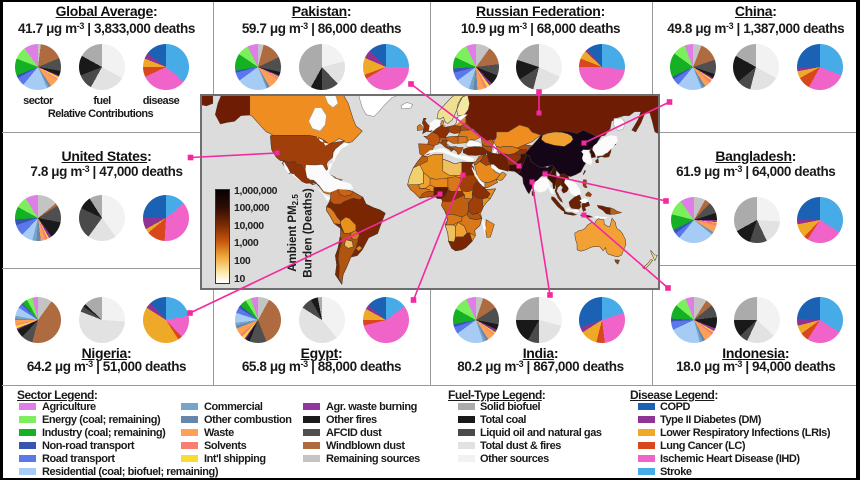 This screenshot has height=480, width=860. What do you see at coordinates (293, 233) in the screenshot?
I see `svg-text: Ambient PM2.5` at bounding box center [293, 233].